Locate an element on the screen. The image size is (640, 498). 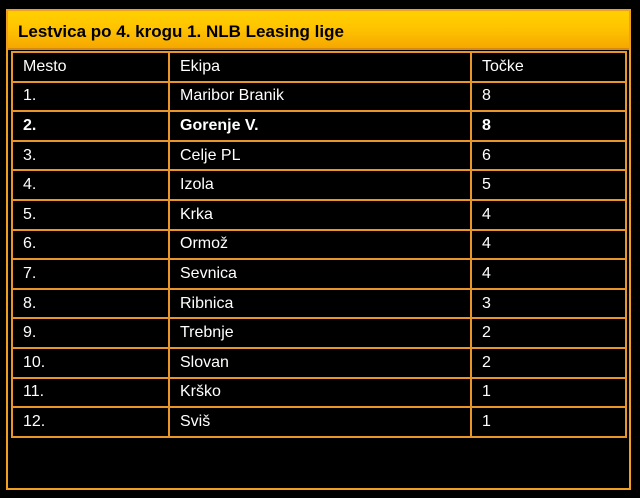
points-cell: 5 is located at coordinates (548, 185).